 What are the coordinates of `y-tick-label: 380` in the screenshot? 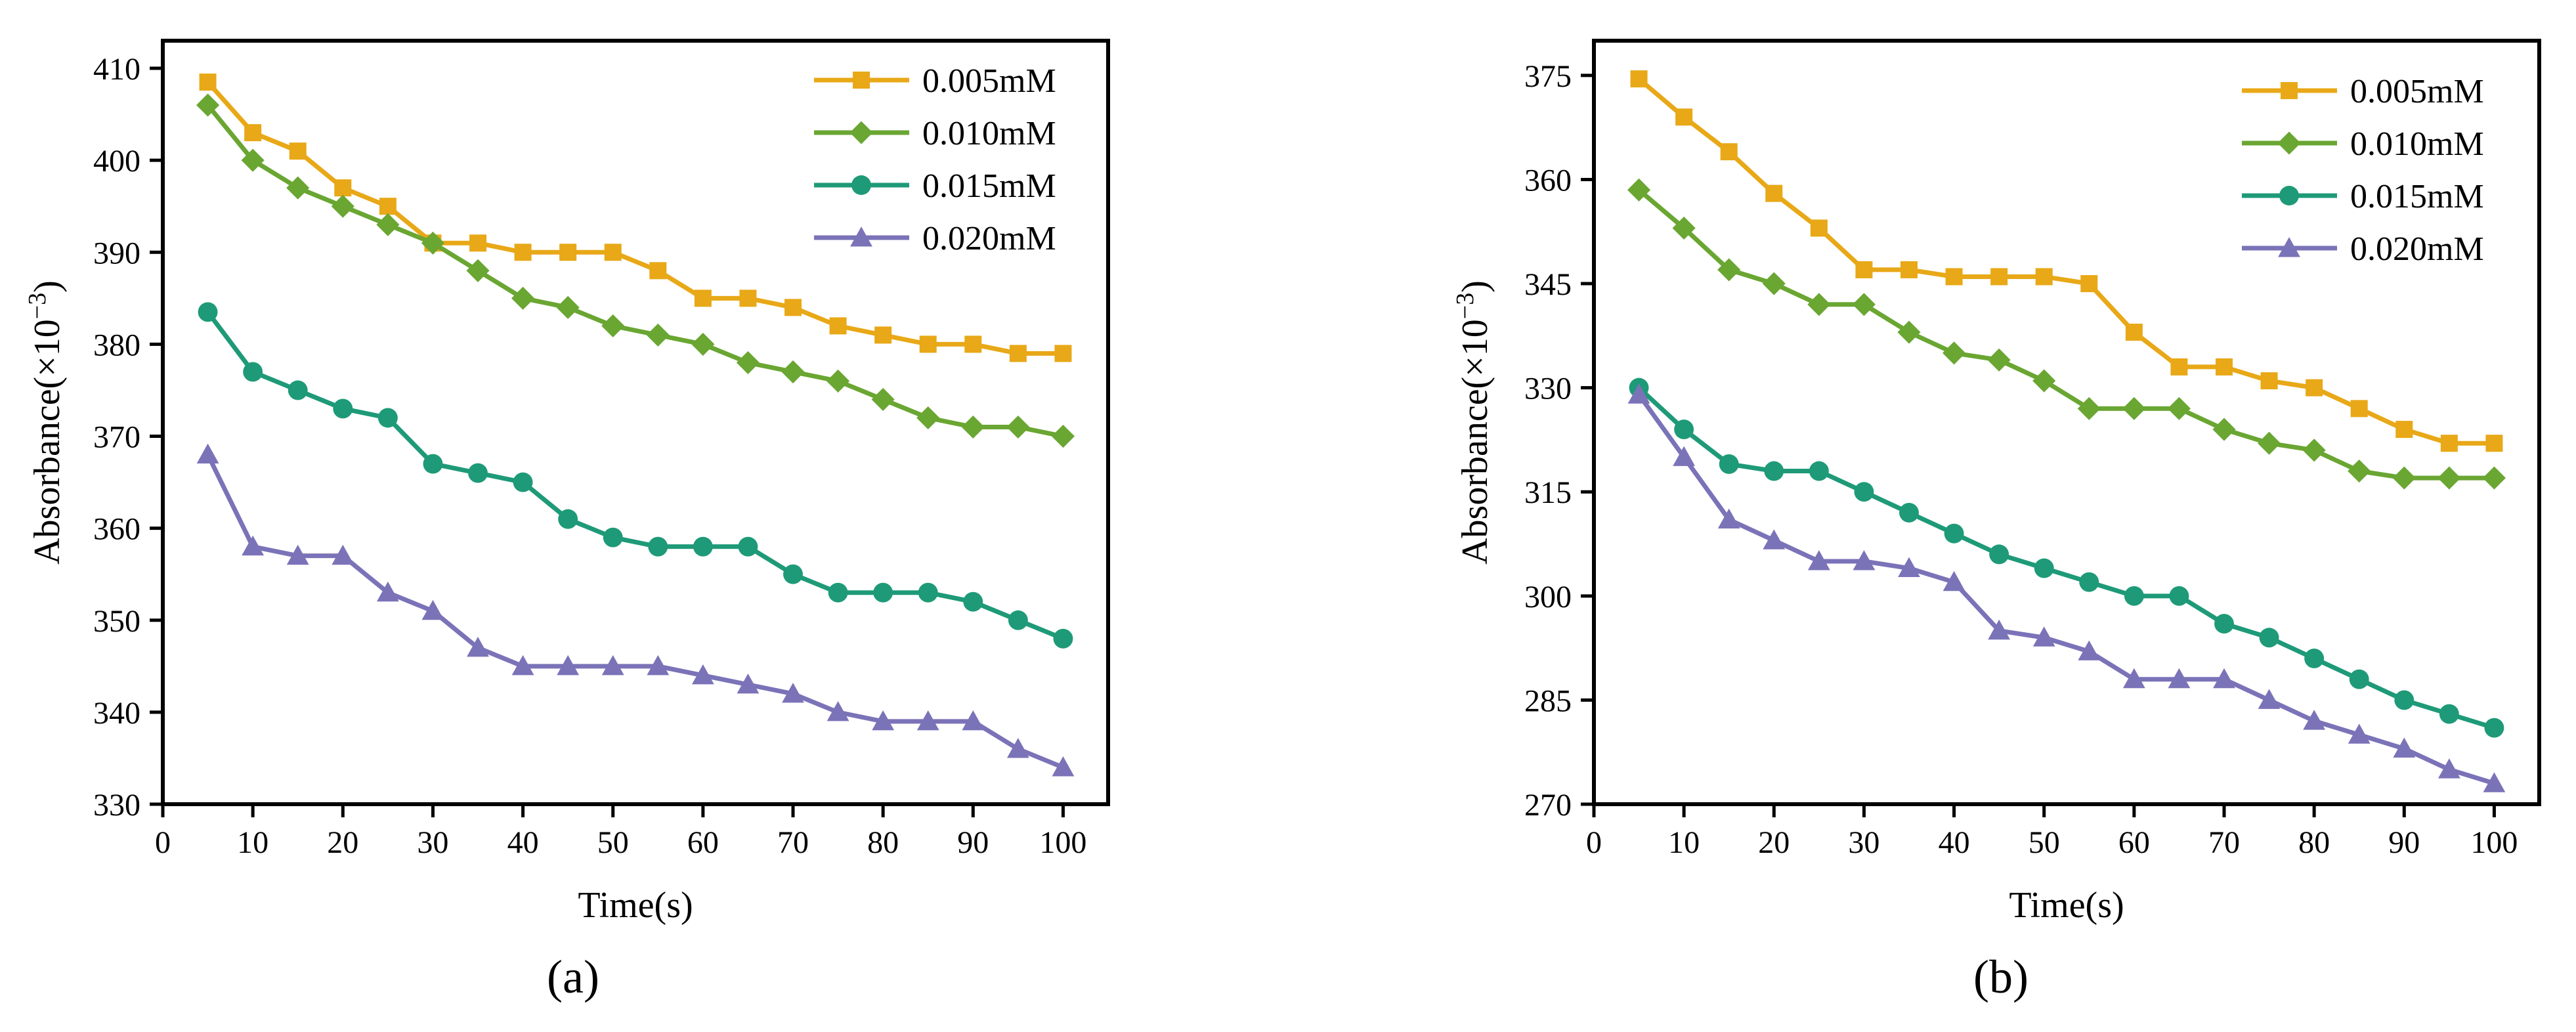 It's located at (116, 345).